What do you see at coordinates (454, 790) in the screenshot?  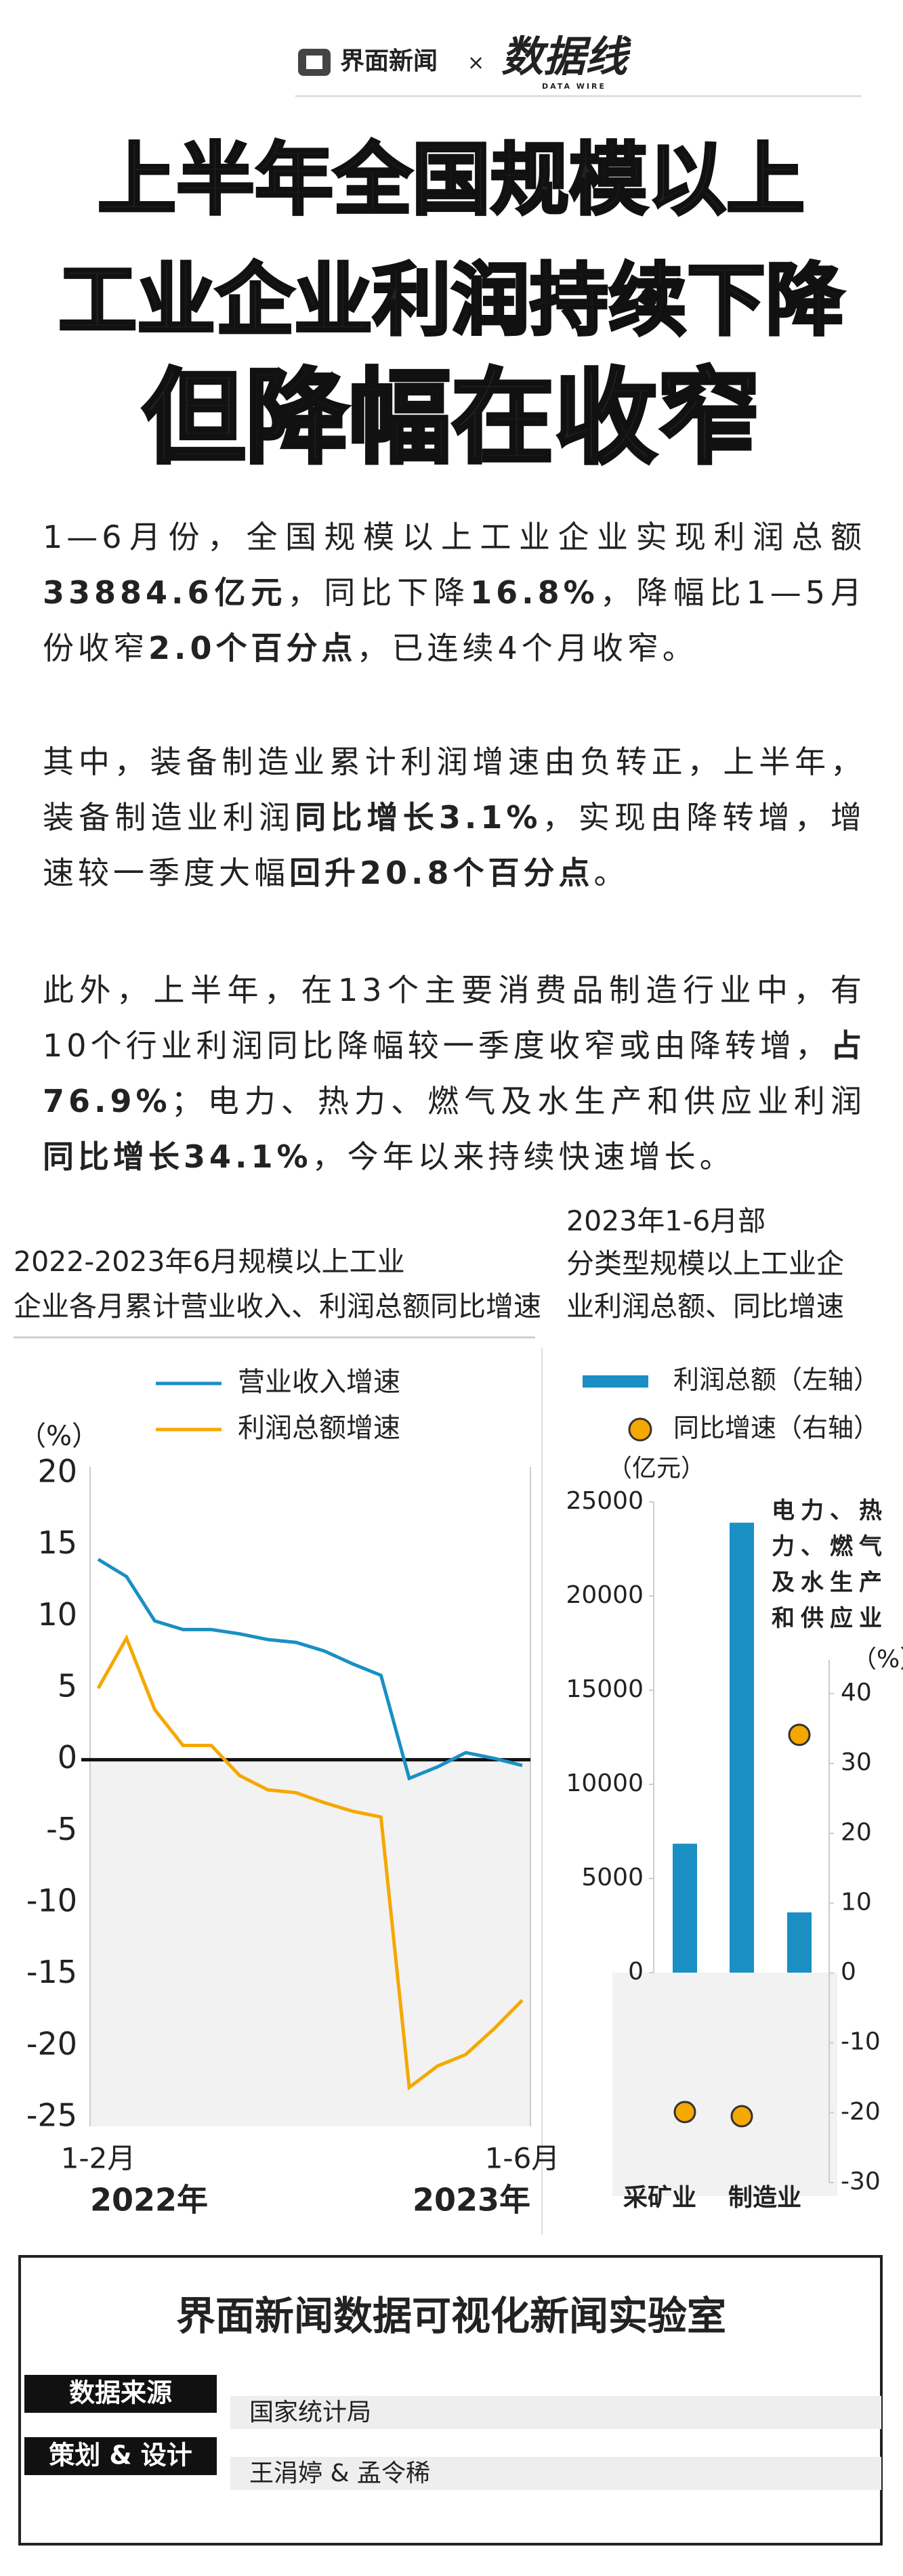 I see `text: 其中，装备制造业累计利润增速由负转正，上半年，装备制造业利润` at bounding box center [454, 790].